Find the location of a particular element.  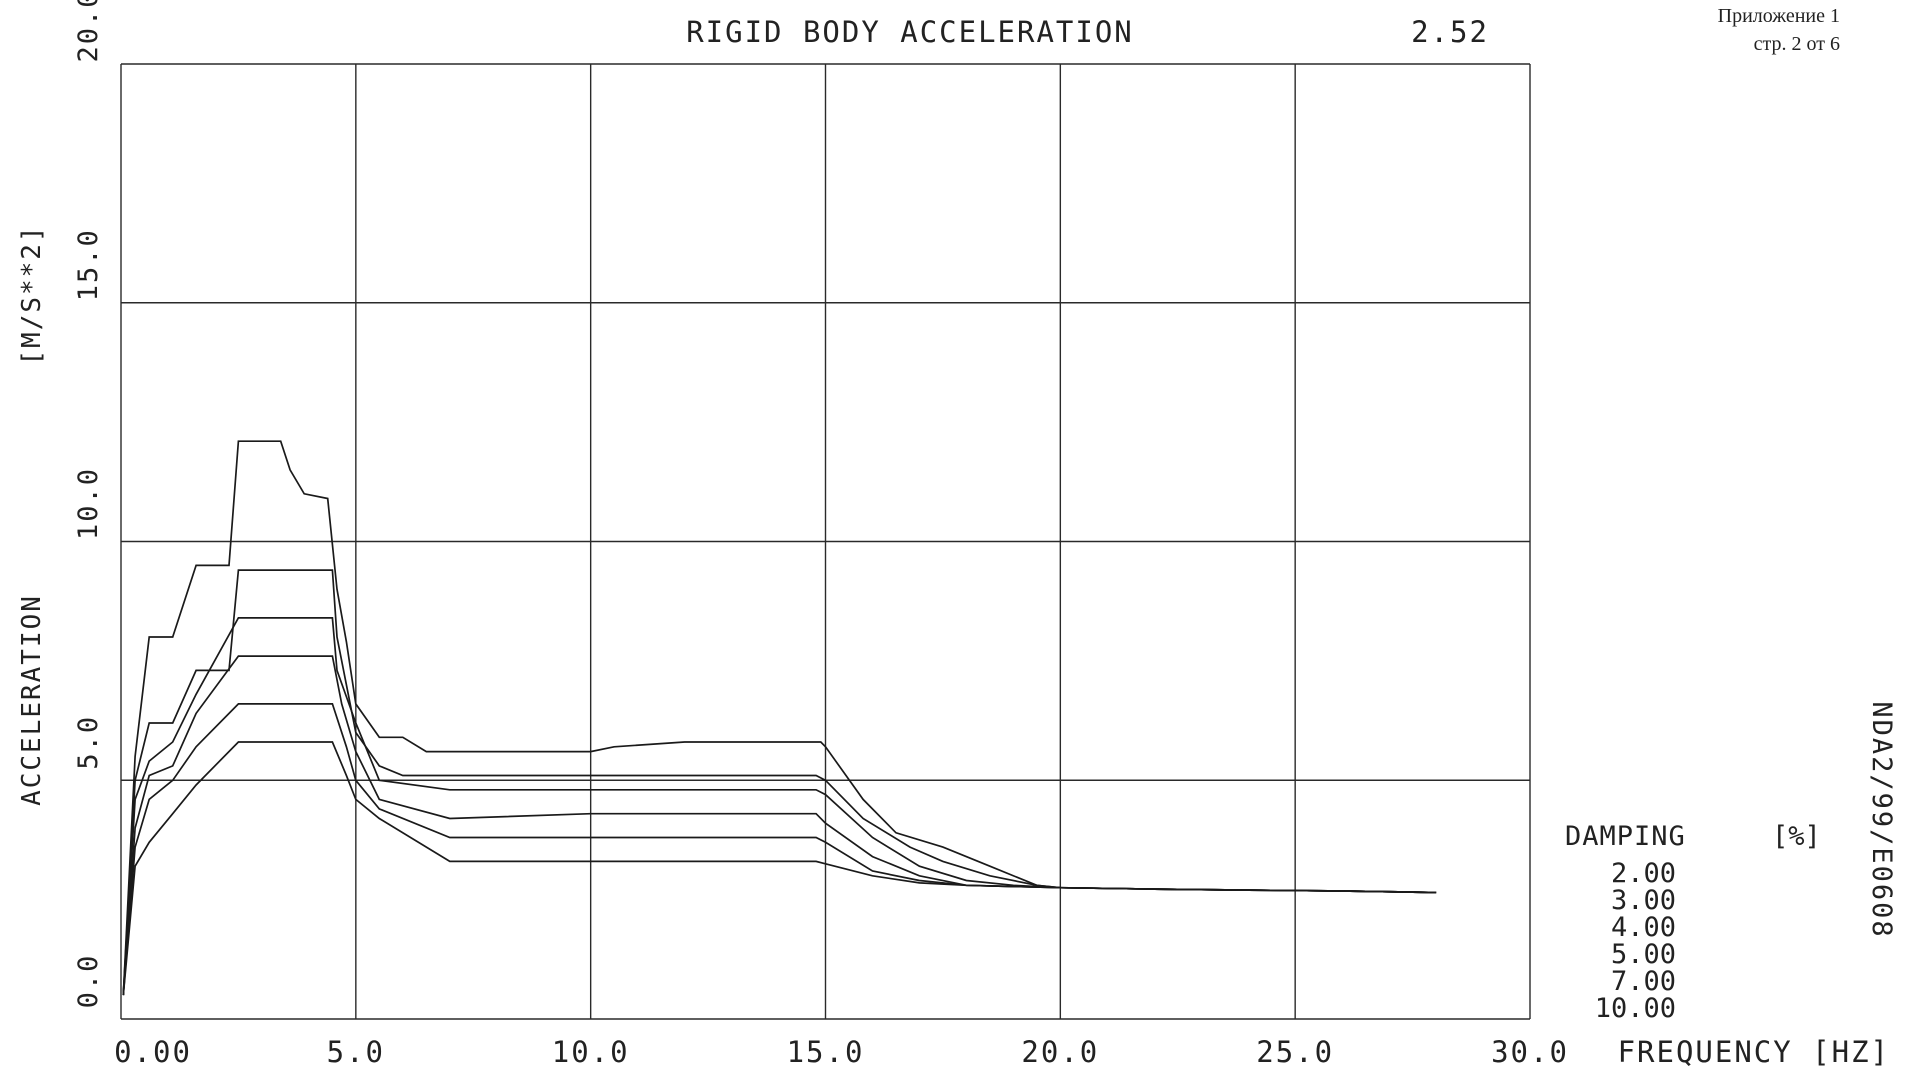

legend-title: DAMPING is located at coordinates (1625, 836).